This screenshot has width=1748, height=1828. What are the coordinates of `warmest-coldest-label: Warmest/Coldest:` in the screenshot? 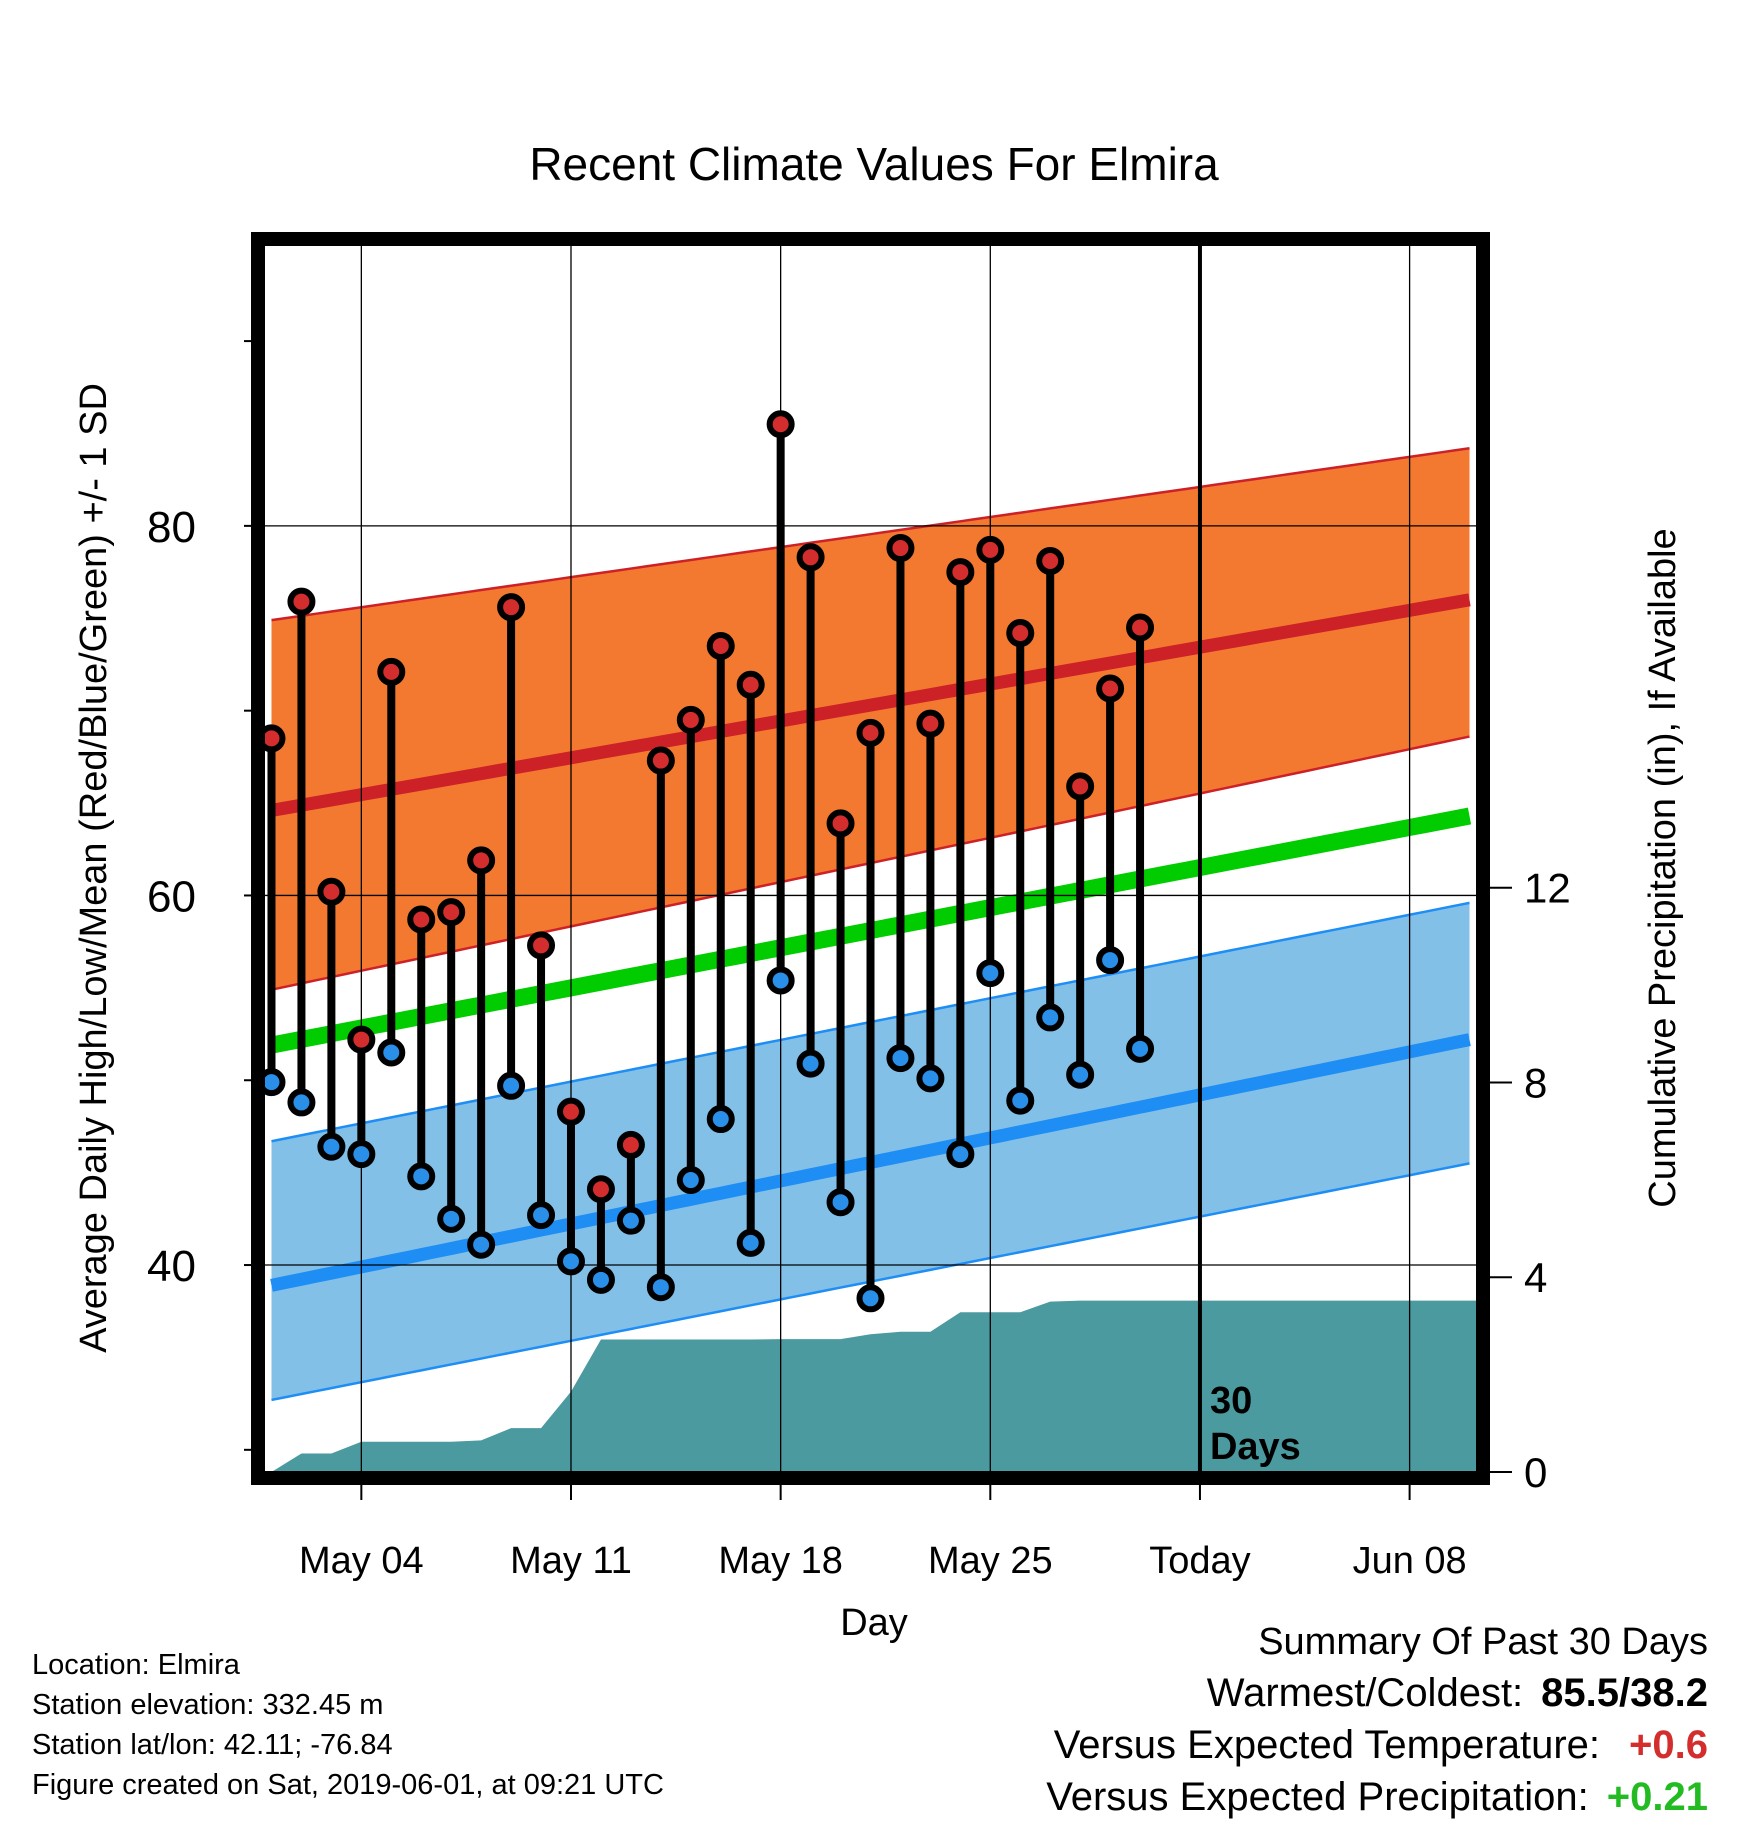 It's located at (1365, 1693).